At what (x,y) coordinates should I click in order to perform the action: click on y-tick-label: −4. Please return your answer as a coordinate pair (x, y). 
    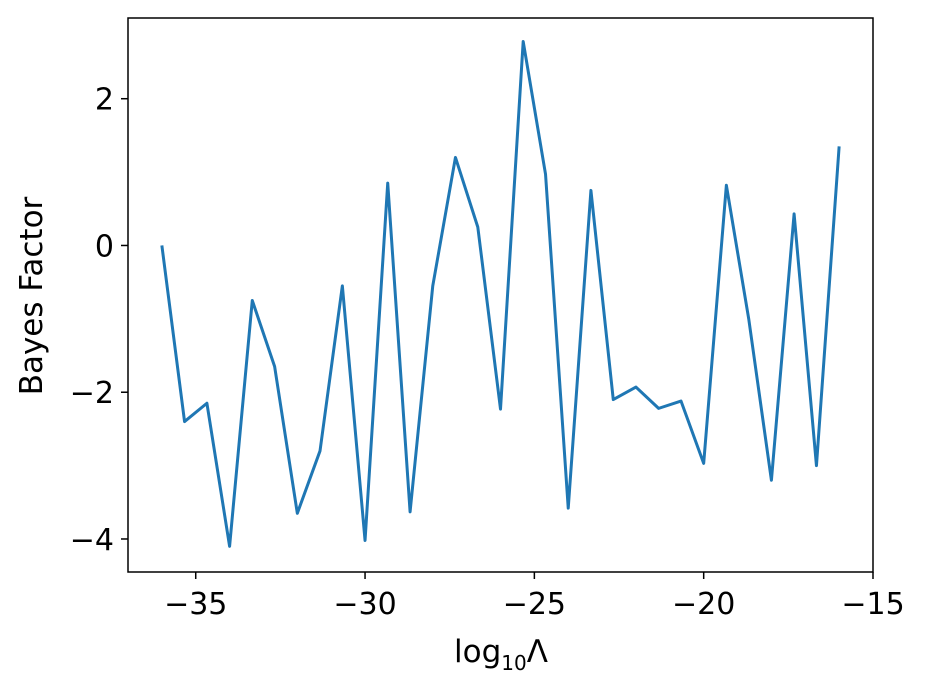
    Looking at the image, I should click on (92, 540).